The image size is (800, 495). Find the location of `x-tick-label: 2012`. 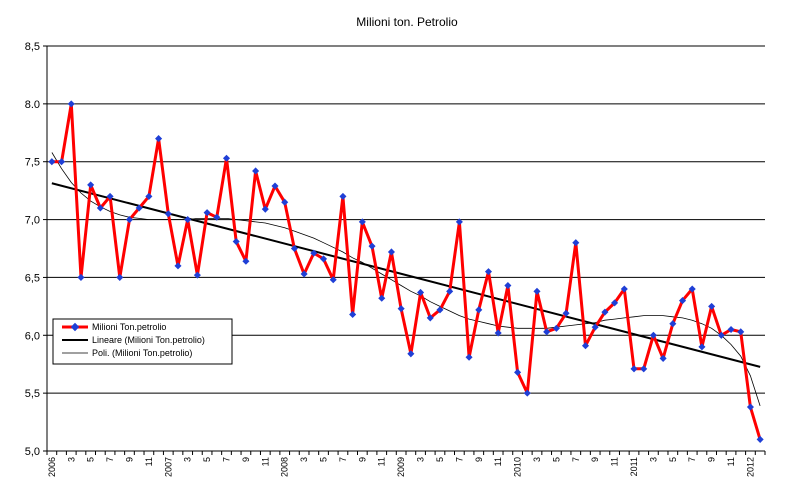

x-tick-label: 2012 is located at coordinates (750, 467).